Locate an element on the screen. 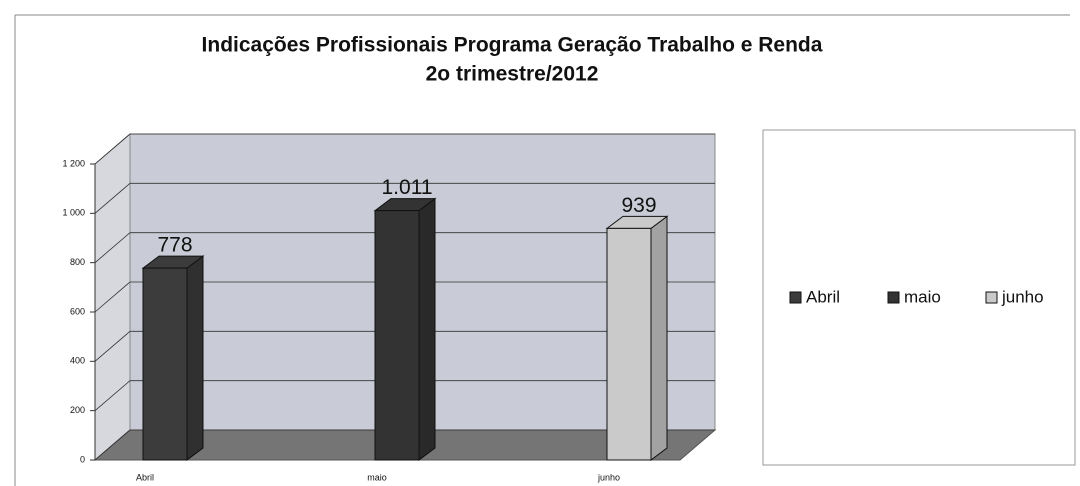  value-label: 778 is located at coordinates (174, 245).